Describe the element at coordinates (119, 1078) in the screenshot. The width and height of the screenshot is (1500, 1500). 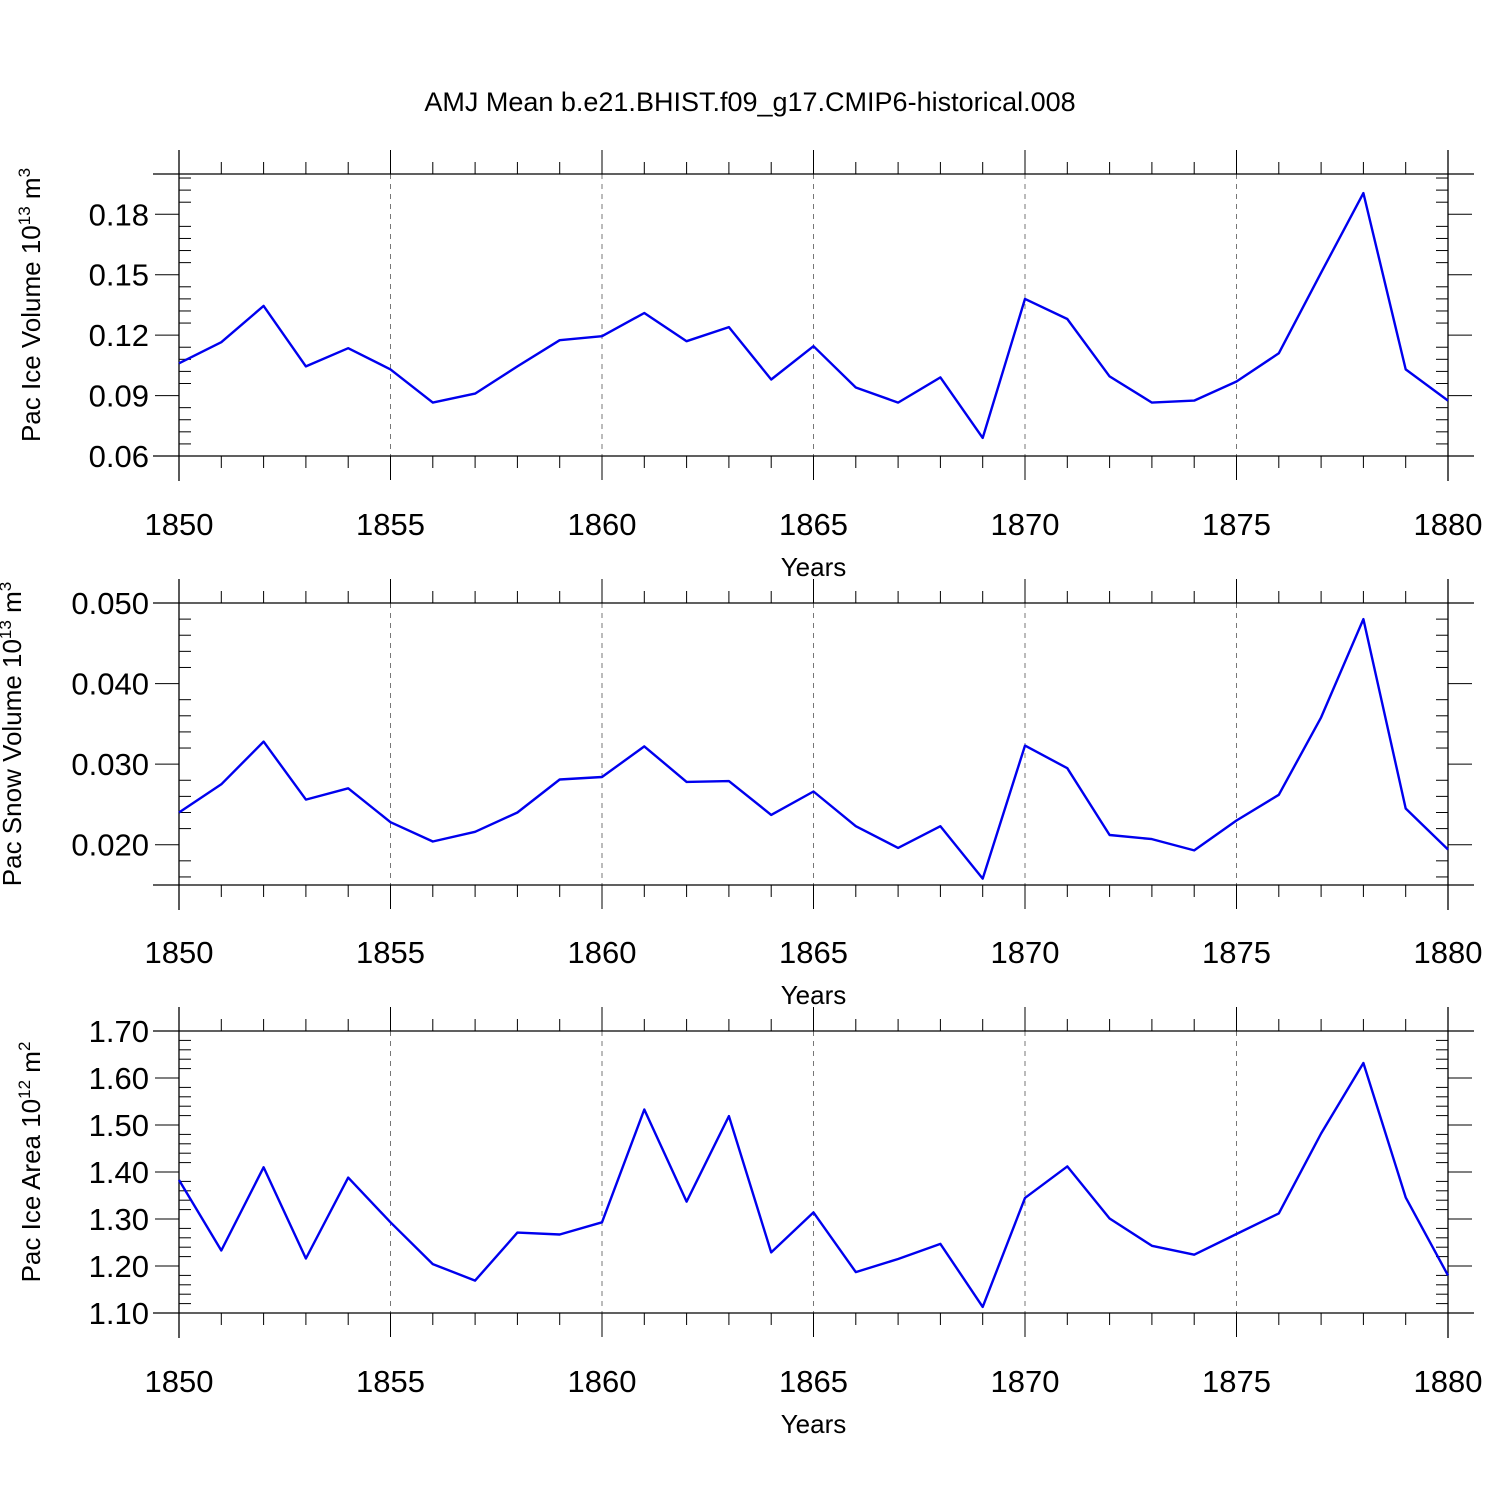
I see `y-tick-label: 1.60` at that location.